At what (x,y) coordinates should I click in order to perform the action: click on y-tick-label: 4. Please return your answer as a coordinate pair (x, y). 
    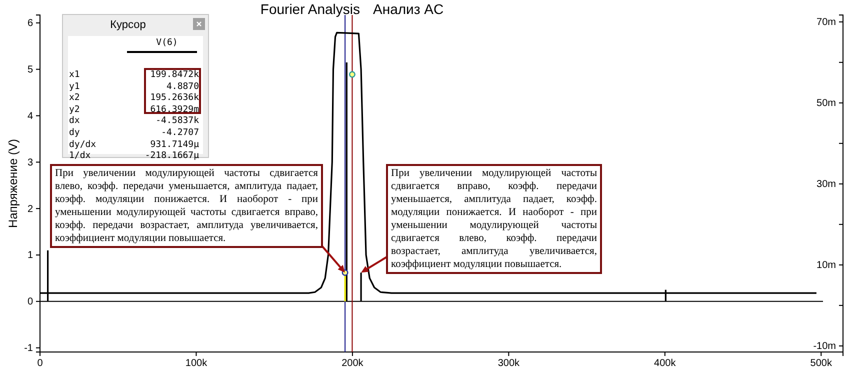
    Looking at the image, I should click on (30, 116).